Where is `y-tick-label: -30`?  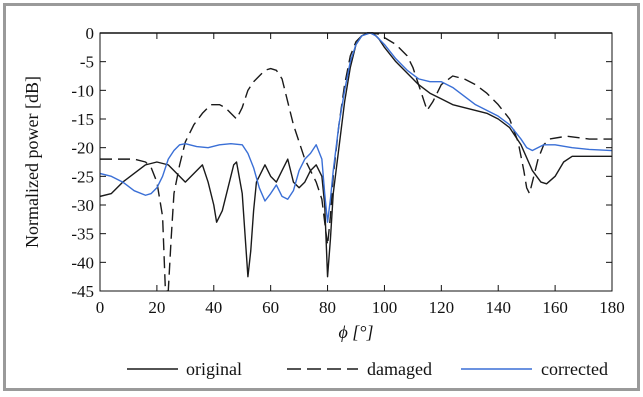
y-tick-label: -30 is located at coordinates (82, 205).